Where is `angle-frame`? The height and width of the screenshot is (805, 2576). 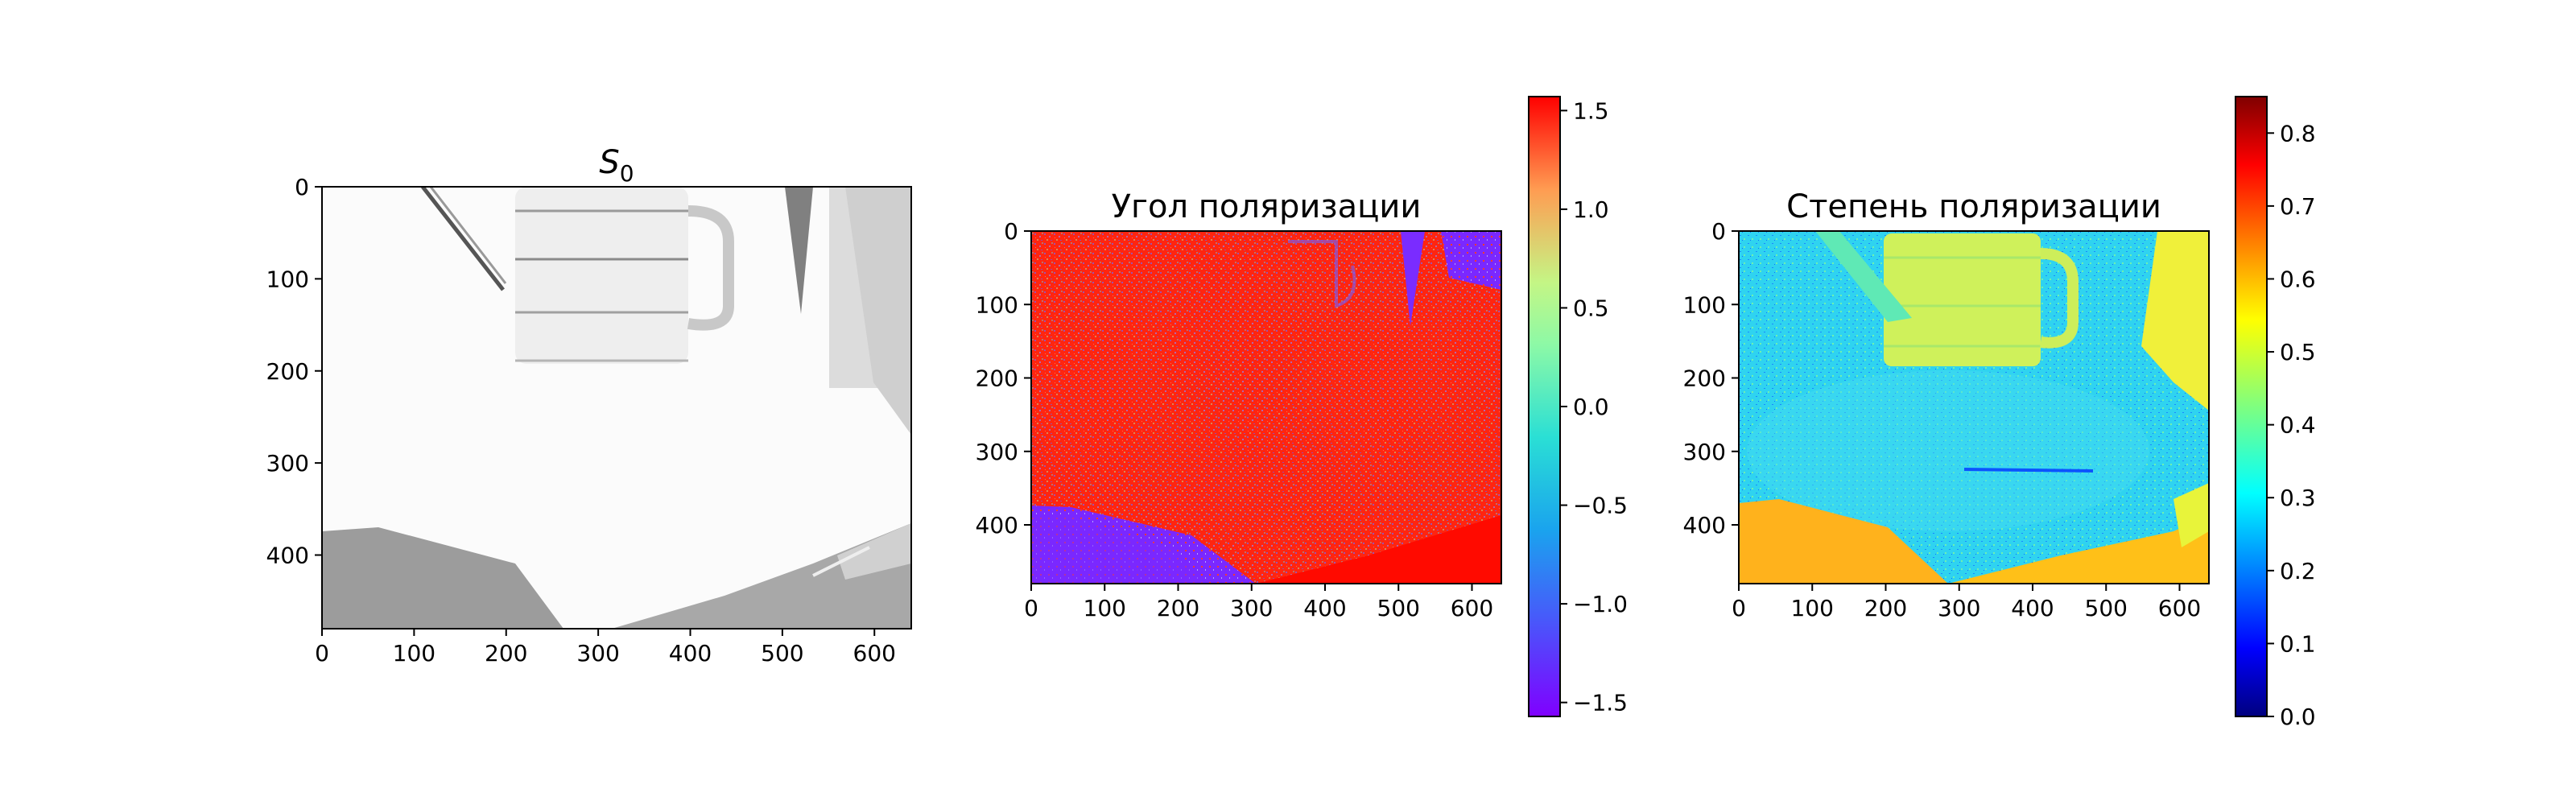
angle-frame is located at coordinates (1266, 407).